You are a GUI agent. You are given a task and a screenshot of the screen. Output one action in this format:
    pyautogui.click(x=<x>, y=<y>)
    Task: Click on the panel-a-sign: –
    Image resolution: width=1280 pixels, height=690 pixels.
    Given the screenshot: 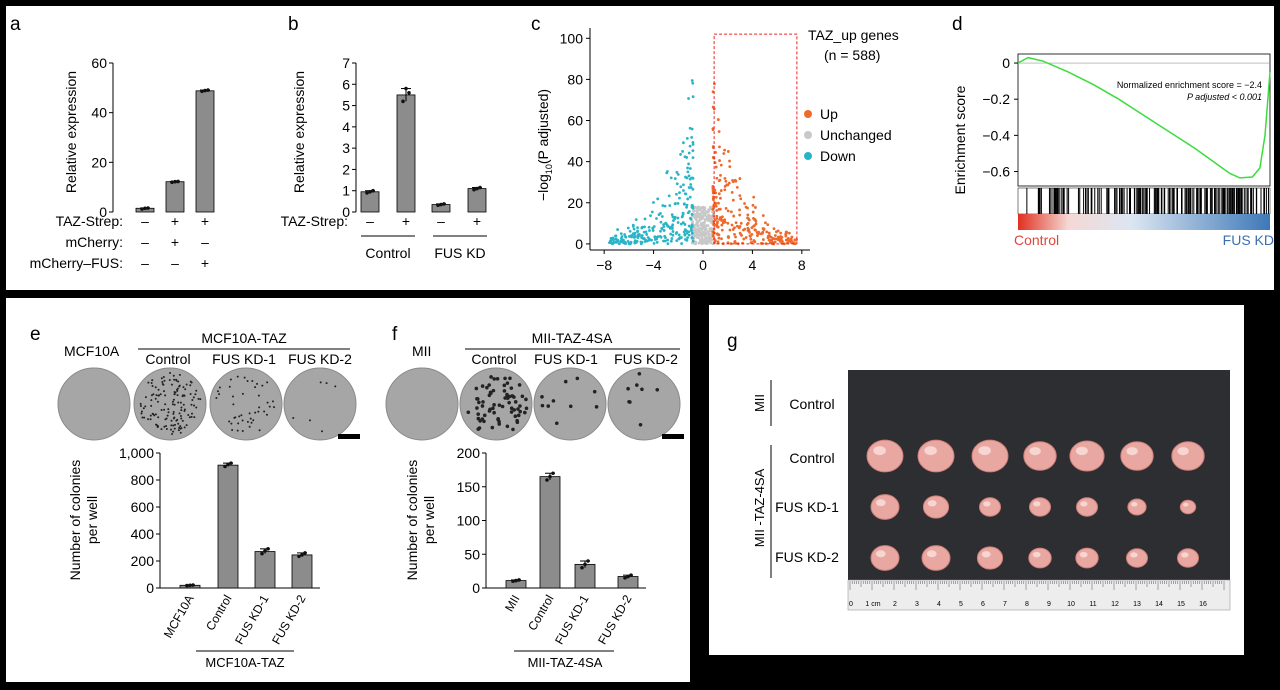 What is the action you would take?
    pyautogui.click(x=205, y=242)
    